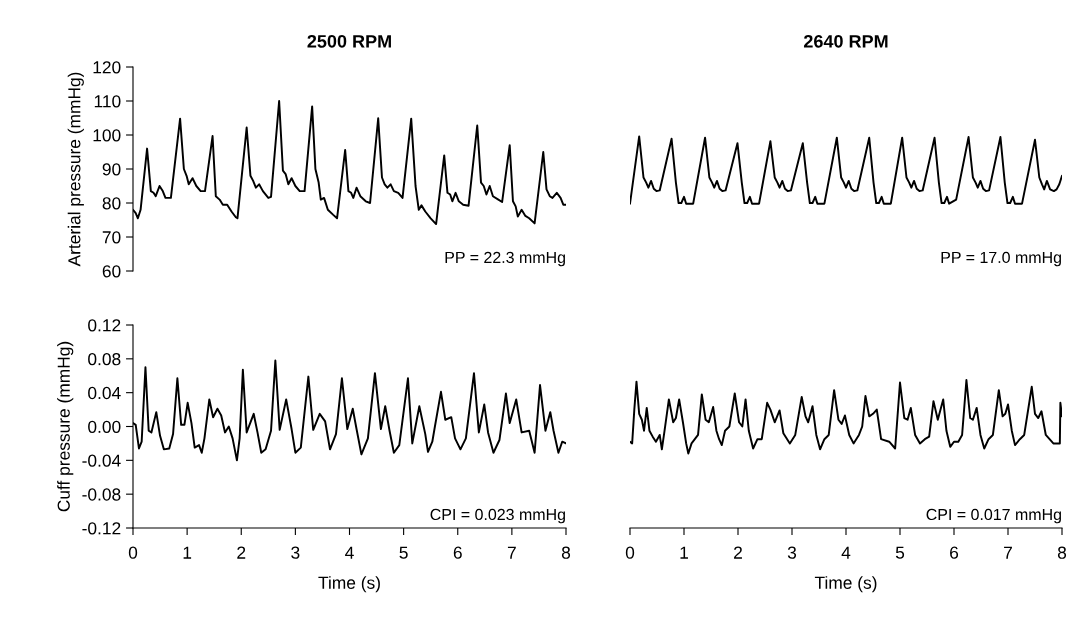  I want to click on y-axis-title: Arterial pressure (mmHg), so click(75, 169).